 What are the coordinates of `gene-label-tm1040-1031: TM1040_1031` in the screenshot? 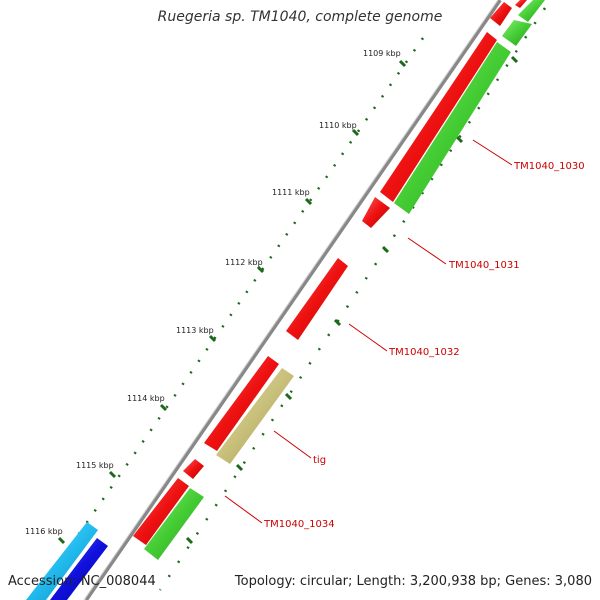 It's located at (484, 265).